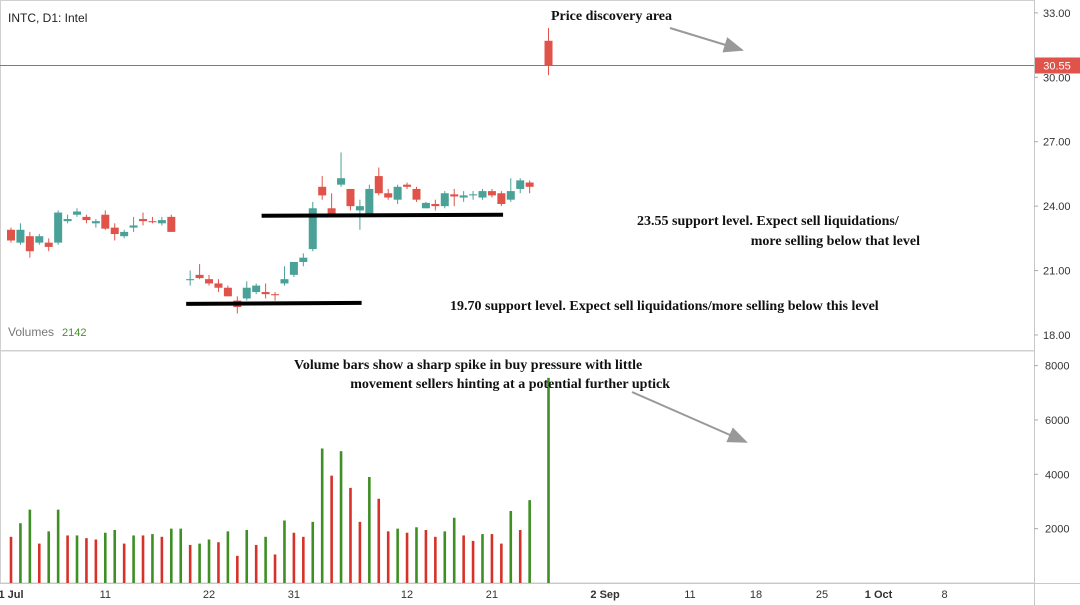 The image size is (1080, 605). What do you see at coordinates (345, 259) in the screenshot?
I see `support-lines` at bounding box center [345, 259].